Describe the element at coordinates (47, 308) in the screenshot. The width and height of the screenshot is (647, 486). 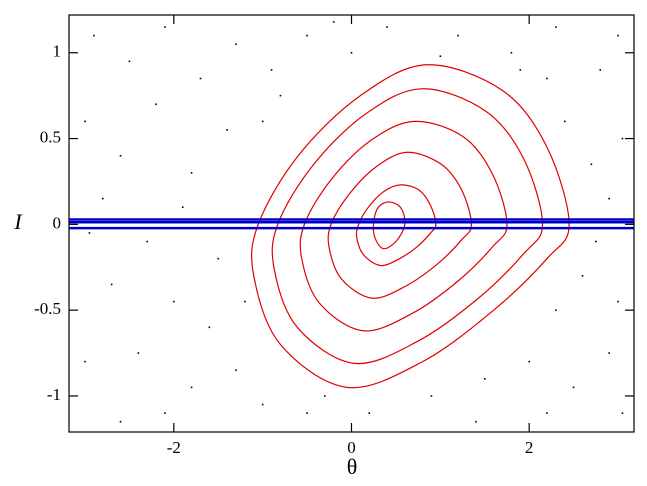
I see `y-tick-label: -0.5` at that location.